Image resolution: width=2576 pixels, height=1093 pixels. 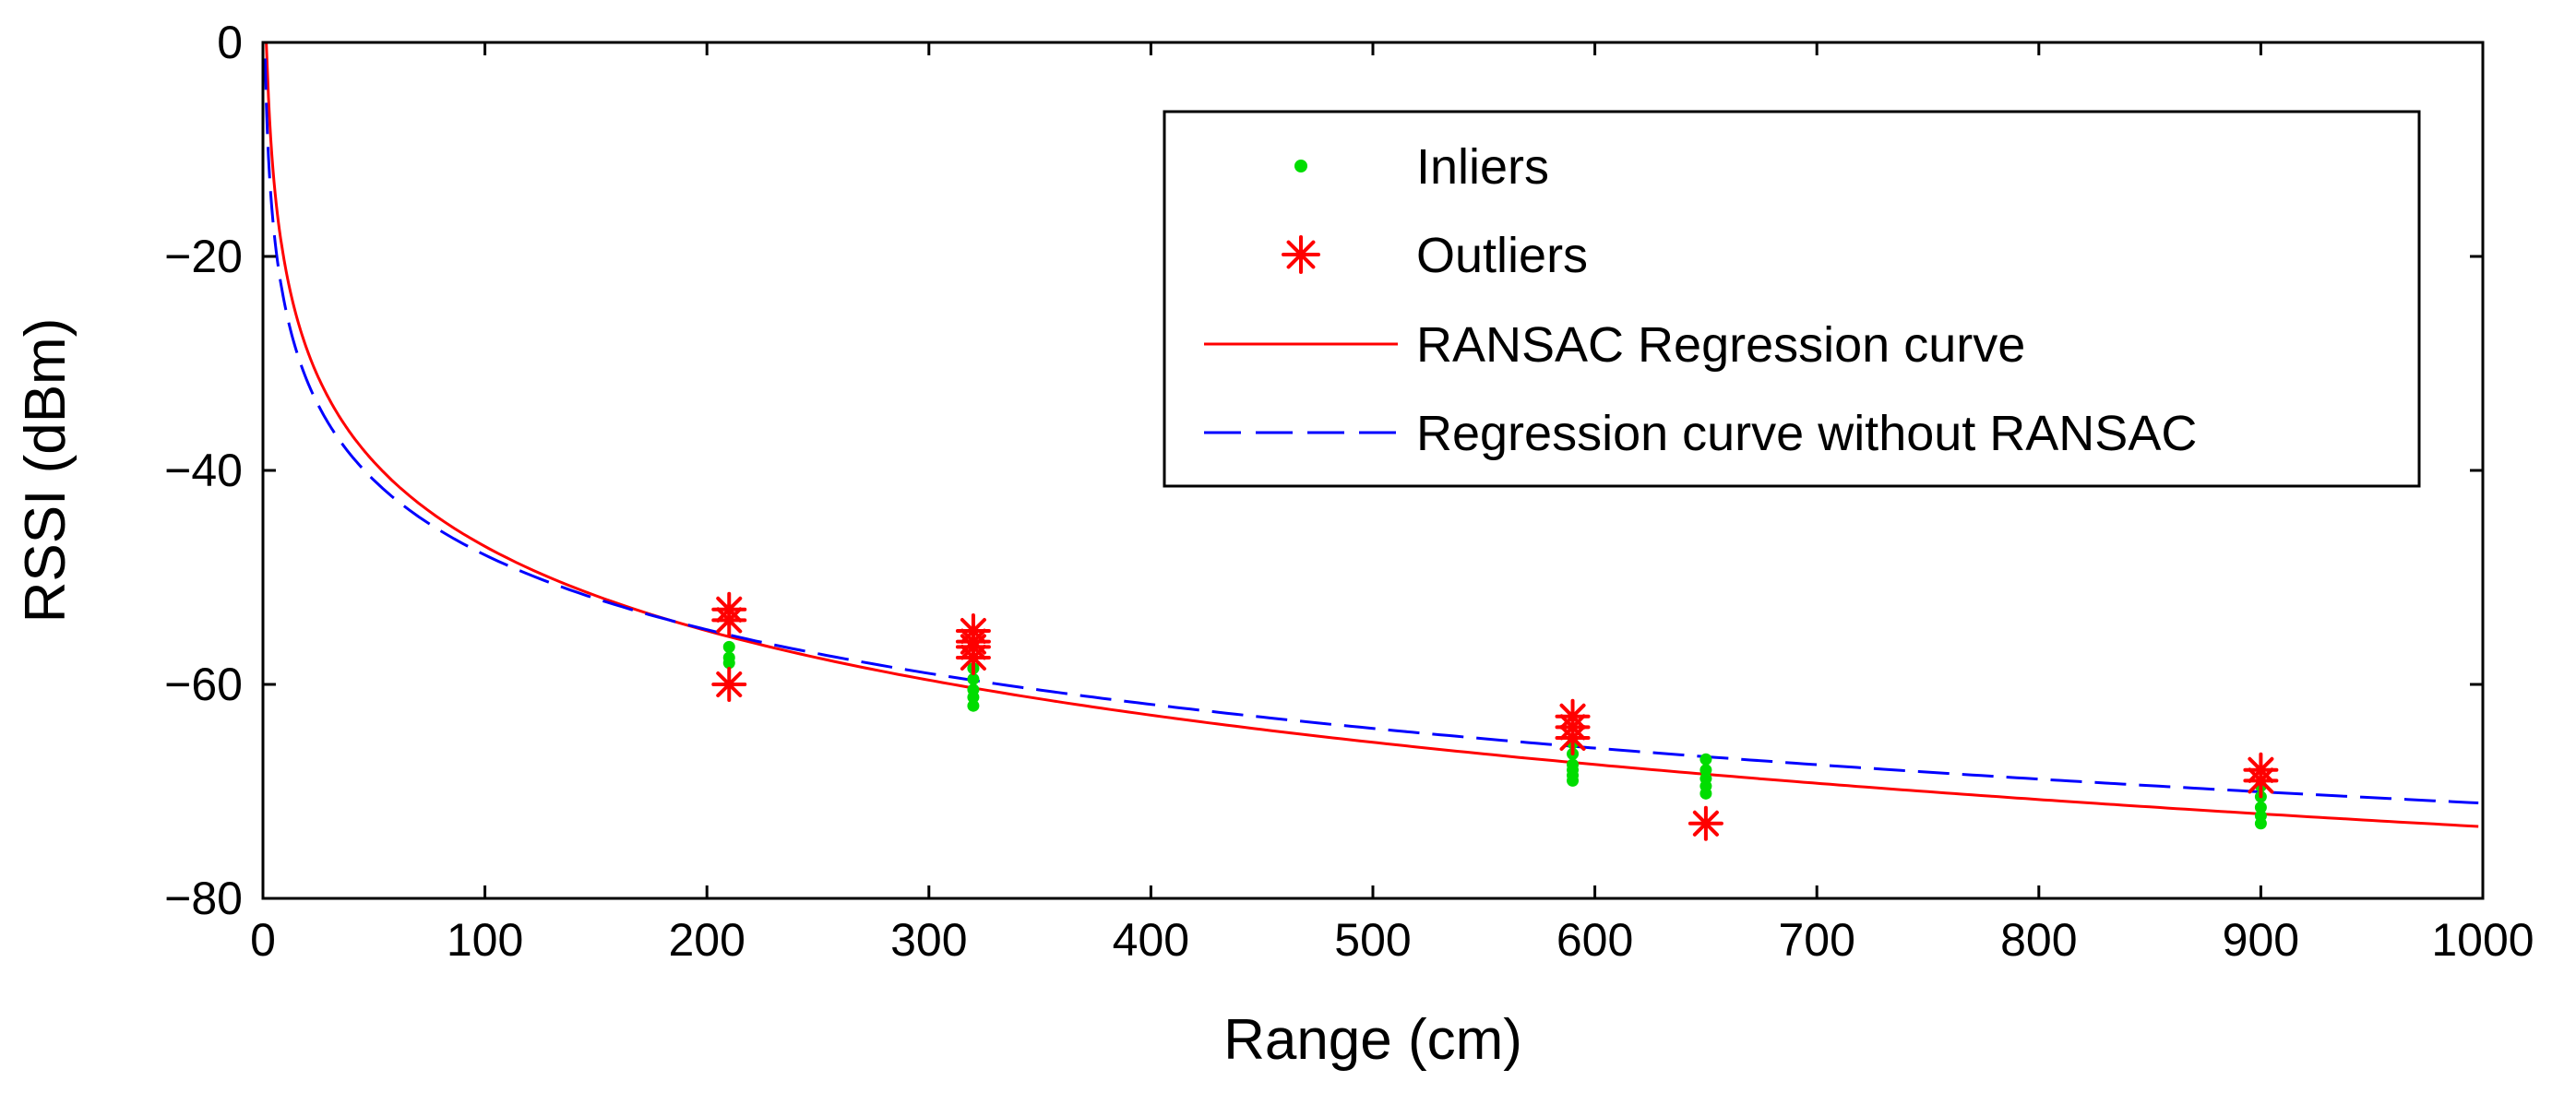 What do you see at coordinates (2261, 940) in the screenshot?
I see `x-tick-label: 900` at bounding box center [2261, 940].